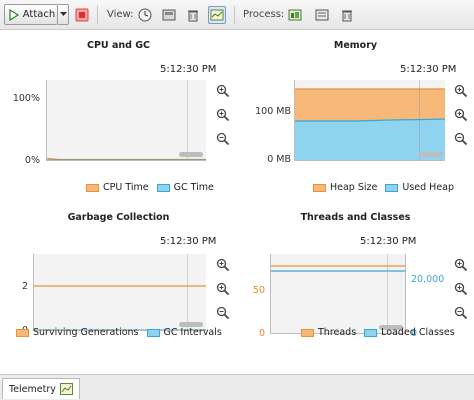 This screenshot has width=474, height=400. Describe the element at coordinates (120, 307) in the screenshot. I see `gc-lines` at that location.